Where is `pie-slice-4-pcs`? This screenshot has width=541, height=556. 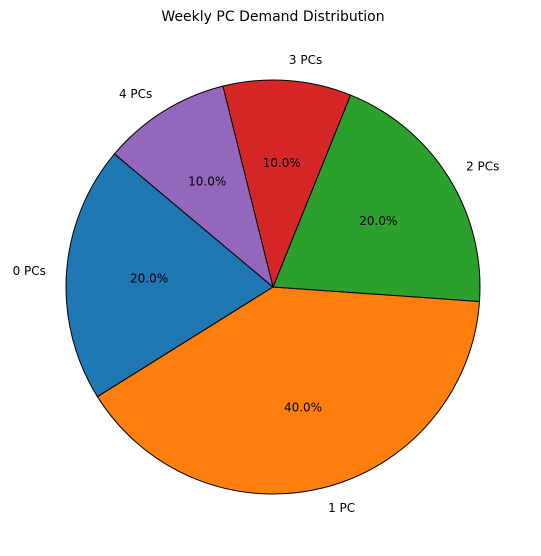
pie-slice-4-pcs is located at coordinates (193, 186).